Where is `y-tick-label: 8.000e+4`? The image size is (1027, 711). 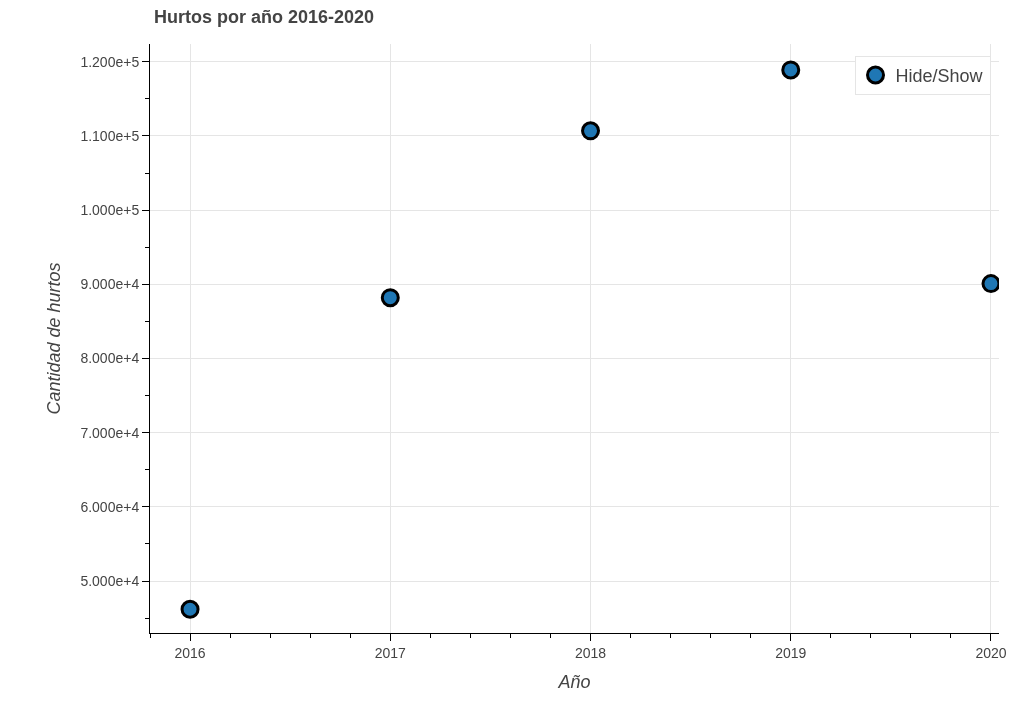
y-tick-label: 8.000e+4 is located at coordinates (110, 358).